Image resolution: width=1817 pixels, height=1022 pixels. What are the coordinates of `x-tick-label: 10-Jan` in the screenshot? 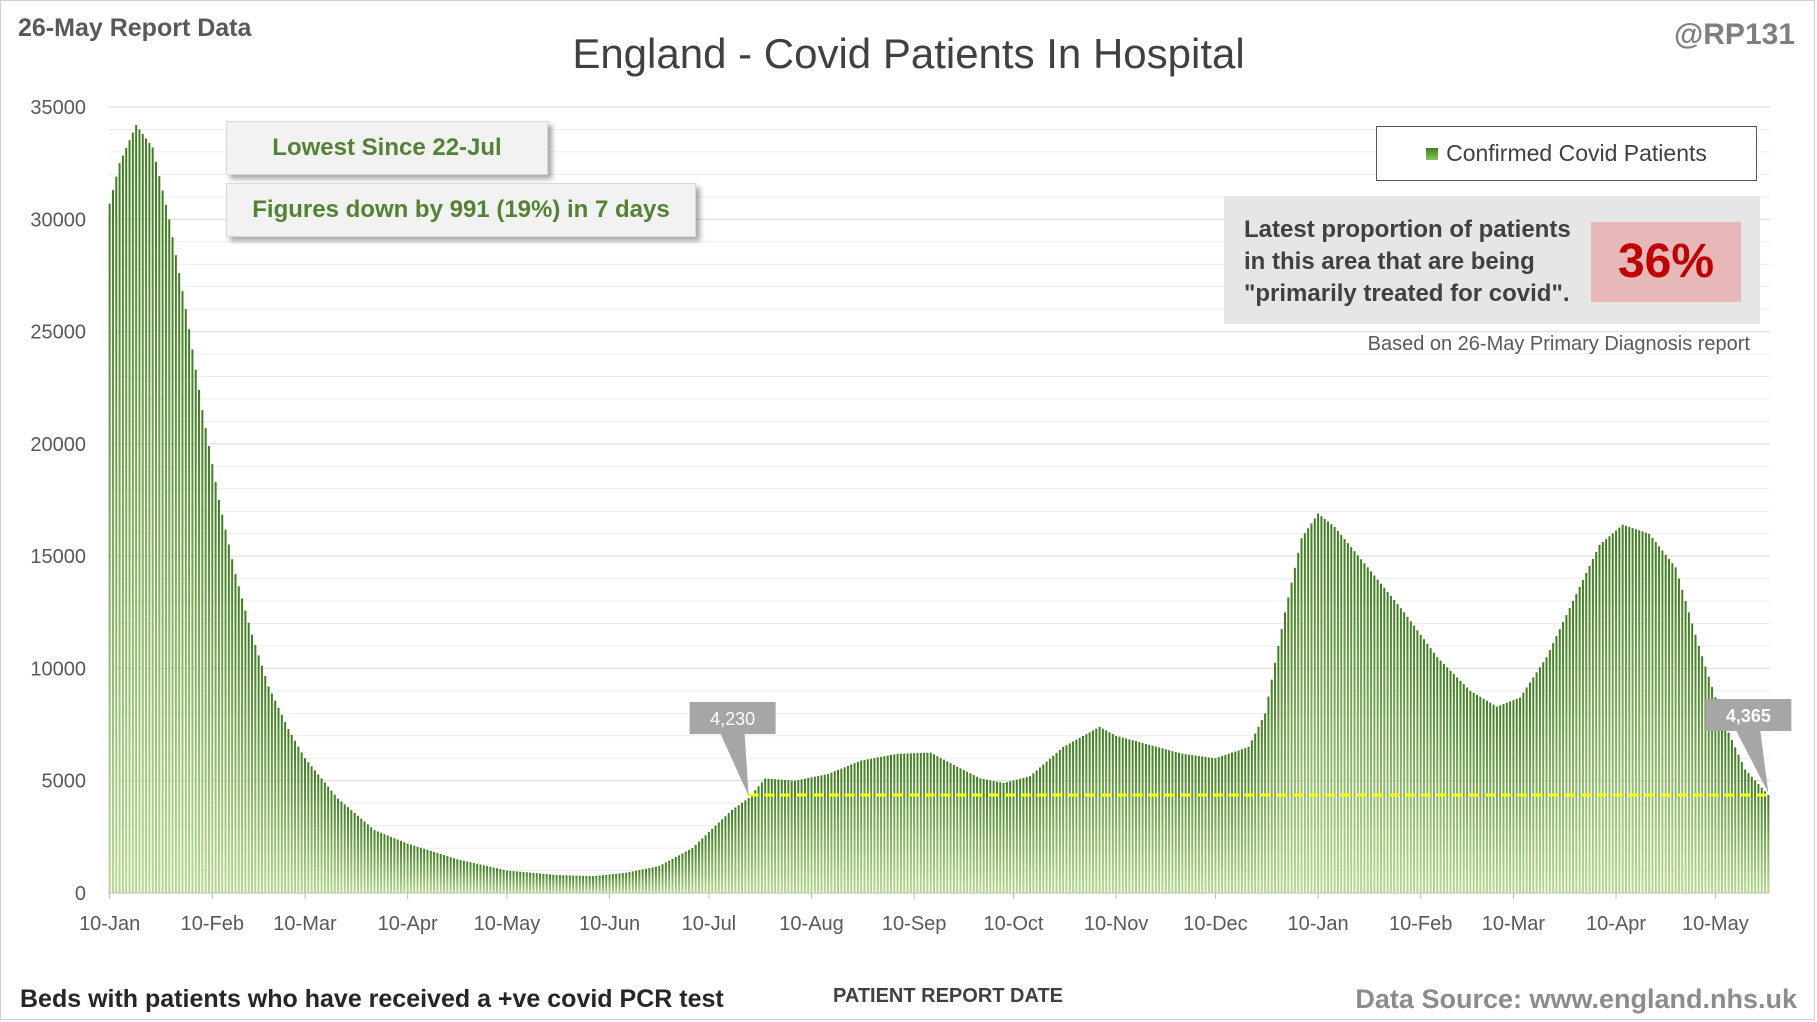 It's located at (1318, 924).